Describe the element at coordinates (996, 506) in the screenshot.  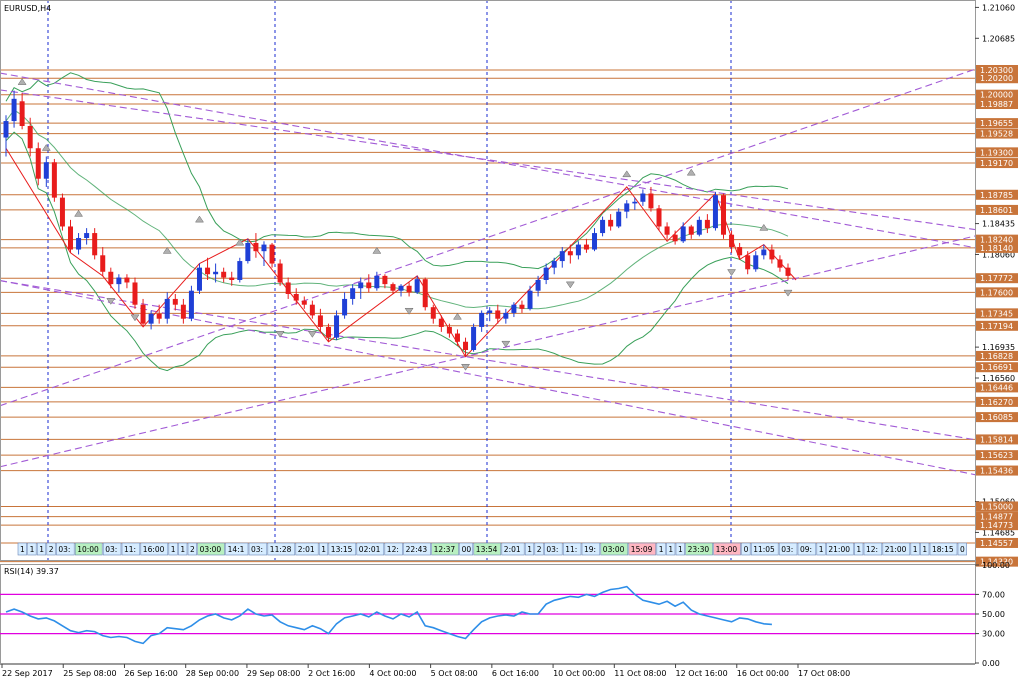
I see `level-label: 1.15000` at that location.